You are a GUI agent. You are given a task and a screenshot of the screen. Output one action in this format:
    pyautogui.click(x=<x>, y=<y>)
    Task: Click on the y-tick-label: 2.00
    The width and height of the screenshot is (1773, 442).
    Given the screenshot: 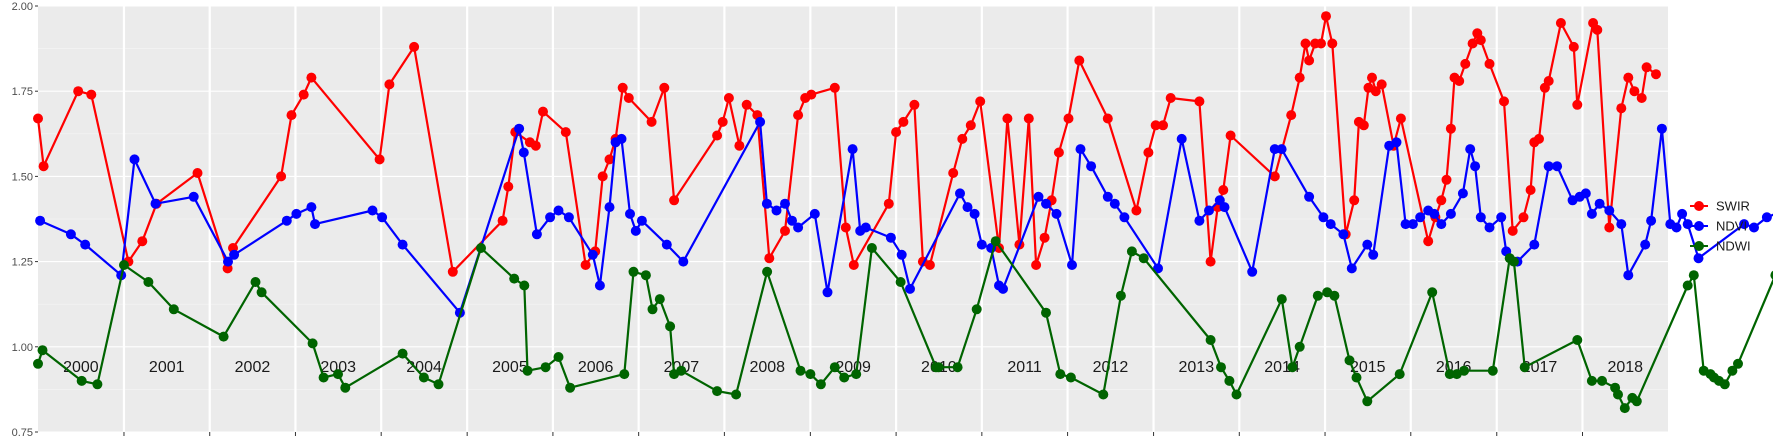 What is the action you would take?
    pyautogui.click(x=22, y=7)
    